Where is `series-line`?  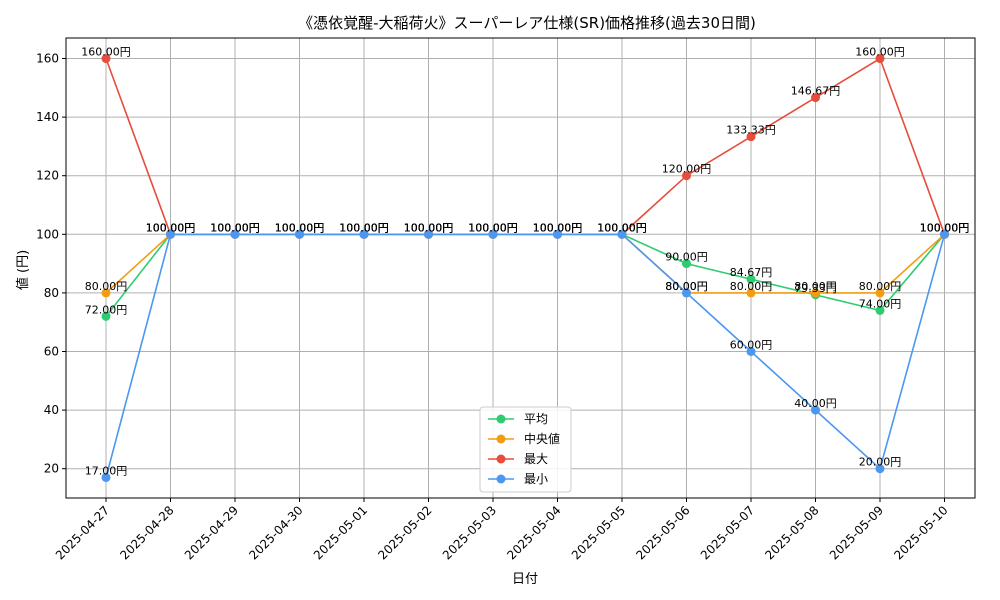
series-line is located at coordinates (525, 275).